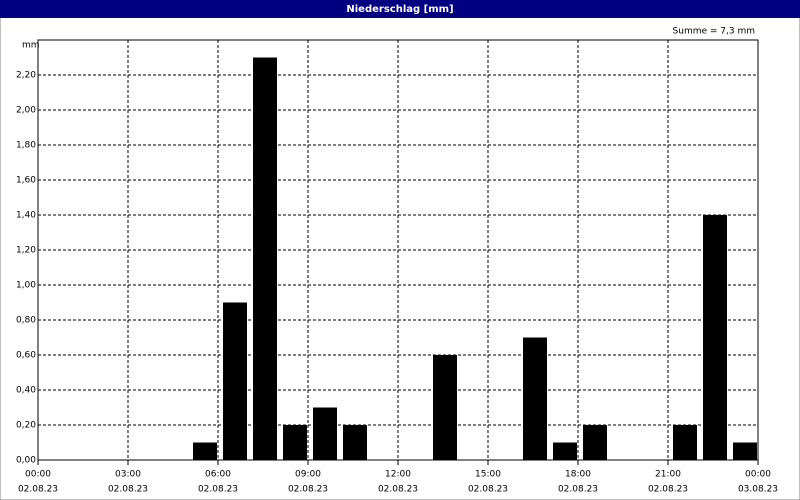 Image resolution: width=800 pixels, height=500 pixels. I want to click on y-tick-label: 0,00, so click(26, 461).